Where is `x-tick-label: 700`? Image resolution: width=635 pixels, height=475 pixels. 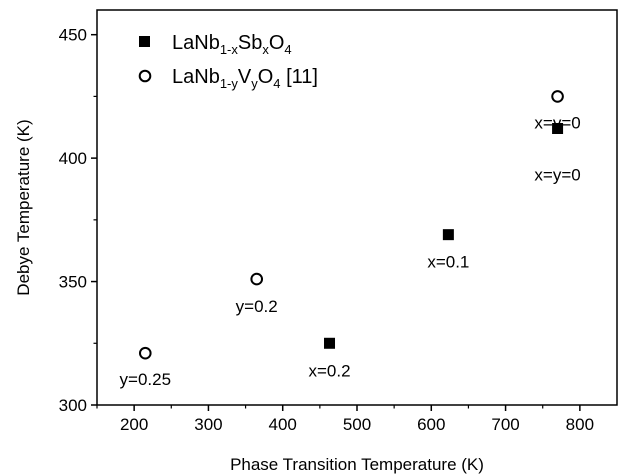 x-tick-label: 700 is located at coordinates (505, 424).